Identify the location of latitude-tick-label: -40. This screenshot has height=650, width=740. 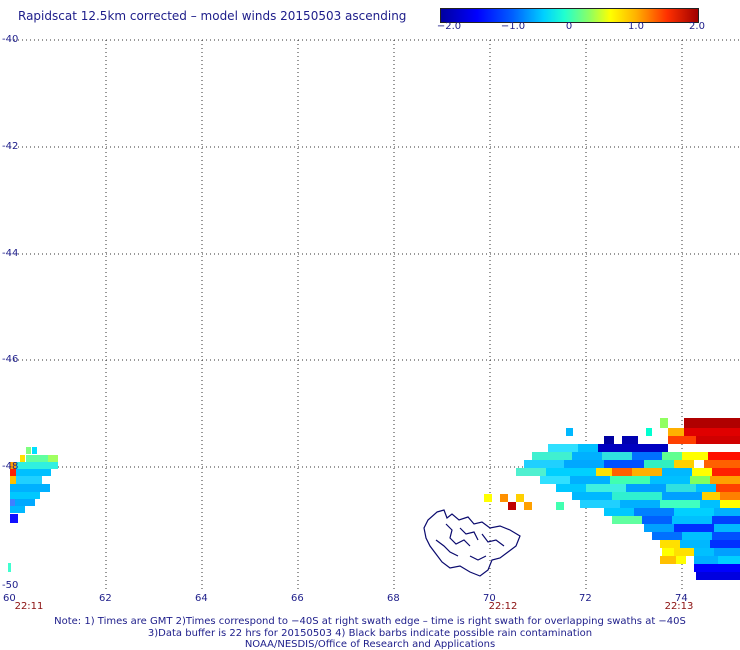
(10, 39).